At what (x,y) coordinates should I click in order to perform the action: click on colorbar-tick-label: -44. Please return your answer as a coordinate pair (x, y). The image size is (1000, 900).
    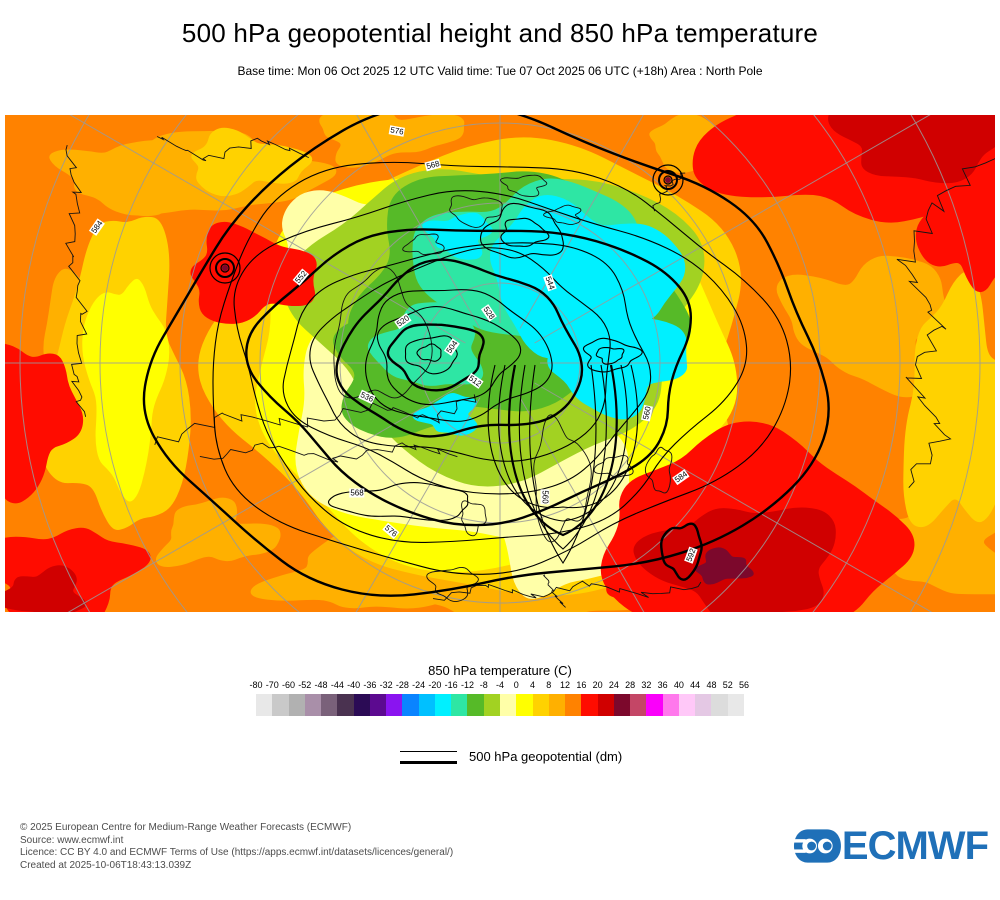
    Looking at the image, I should click on (337, 685).